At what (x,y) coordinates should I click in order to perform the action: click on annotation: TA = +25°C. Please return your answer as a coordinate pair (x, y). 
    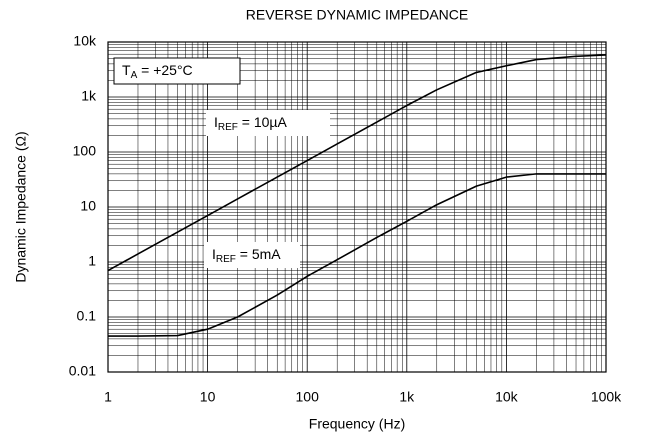
    Looking at the image, I should click on (157, 71).